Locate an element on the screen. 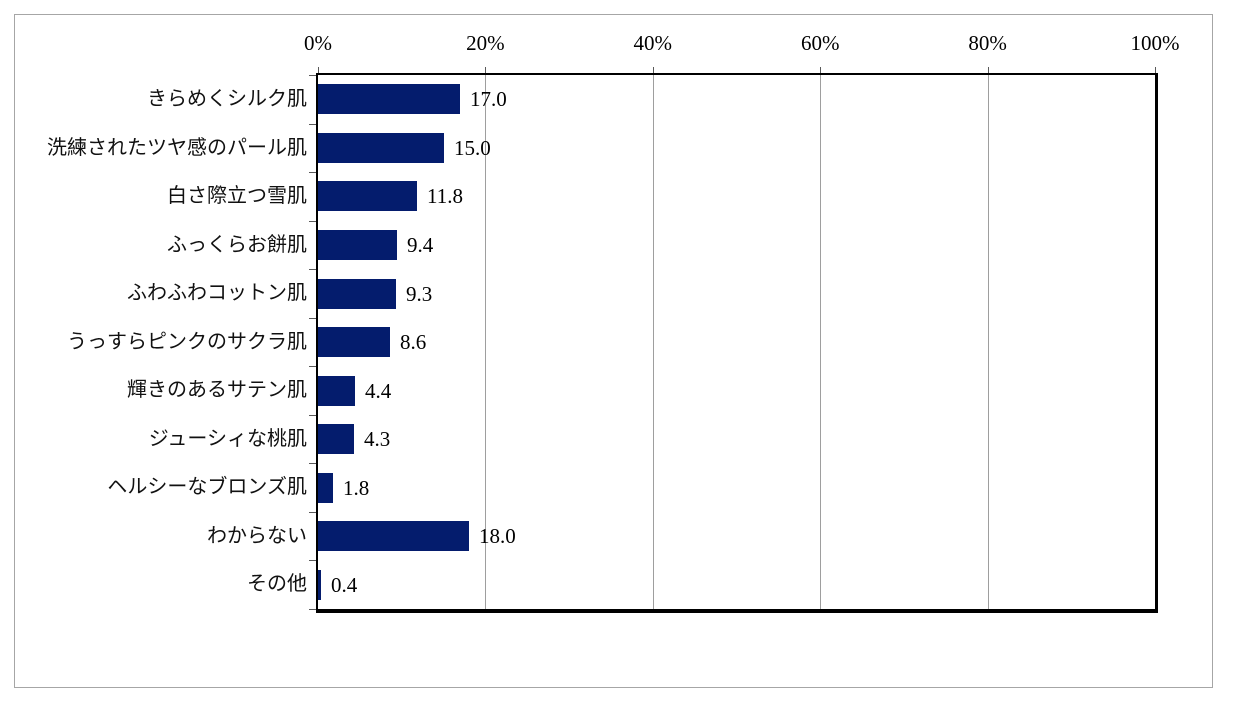 The width and height of the screenshot is (1234, 703). bar-value-label-4: 9.3 is located at coordinates (419, 293).